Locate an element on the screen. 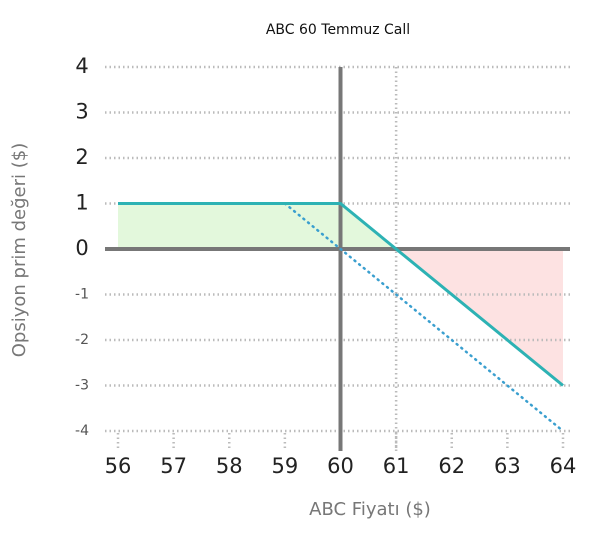 The image size is (610, 546). y-tick-label: 0 is located at coordinates (81, 248).